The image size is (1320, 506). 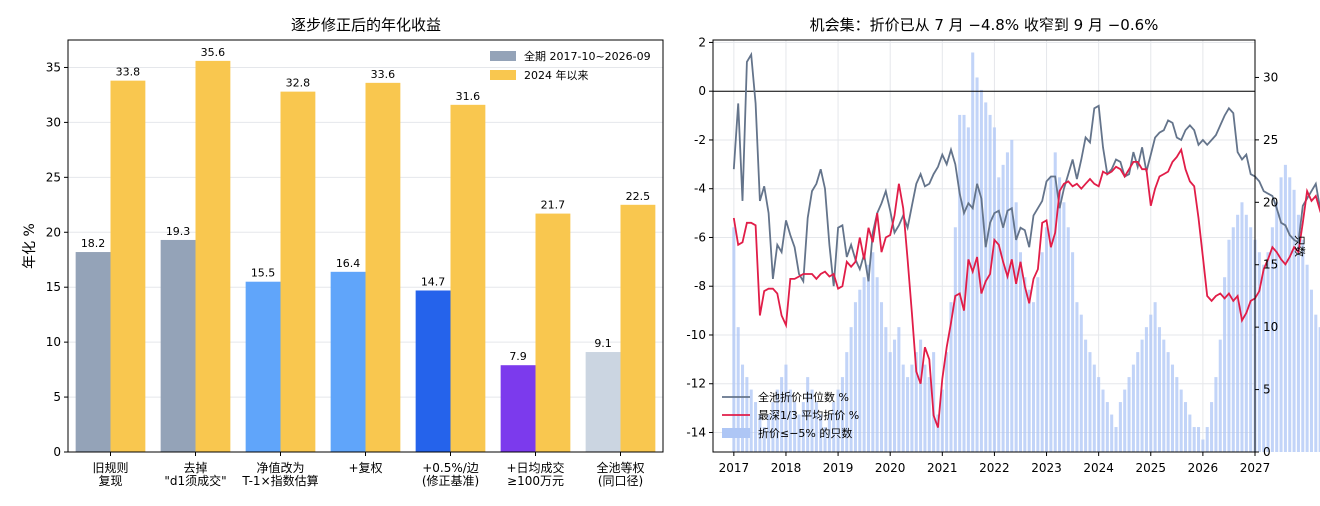 What do you see at coordinates (696, 432) in the screenshot?
I see `right-y-tick-label: -14` at bounding box center [696, 432].